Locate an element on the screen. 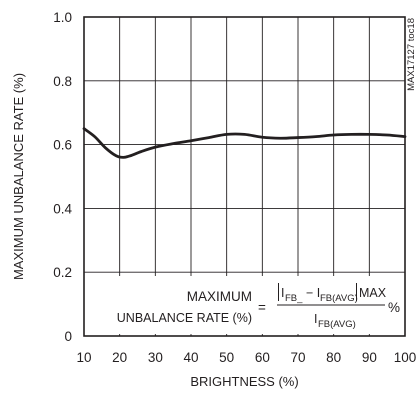 The height and width of the screenshot is (397, 419). formula-den-sub: FB(AVG) is located at coordinates (337, 324).